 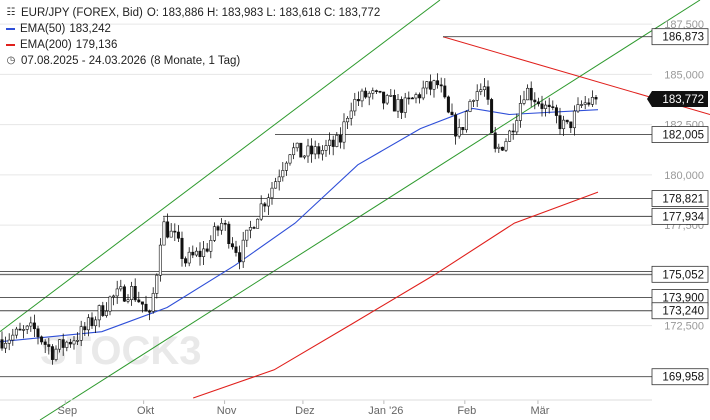 I want to click on level-badge-text: 177,934, so click(x=683, y=217).